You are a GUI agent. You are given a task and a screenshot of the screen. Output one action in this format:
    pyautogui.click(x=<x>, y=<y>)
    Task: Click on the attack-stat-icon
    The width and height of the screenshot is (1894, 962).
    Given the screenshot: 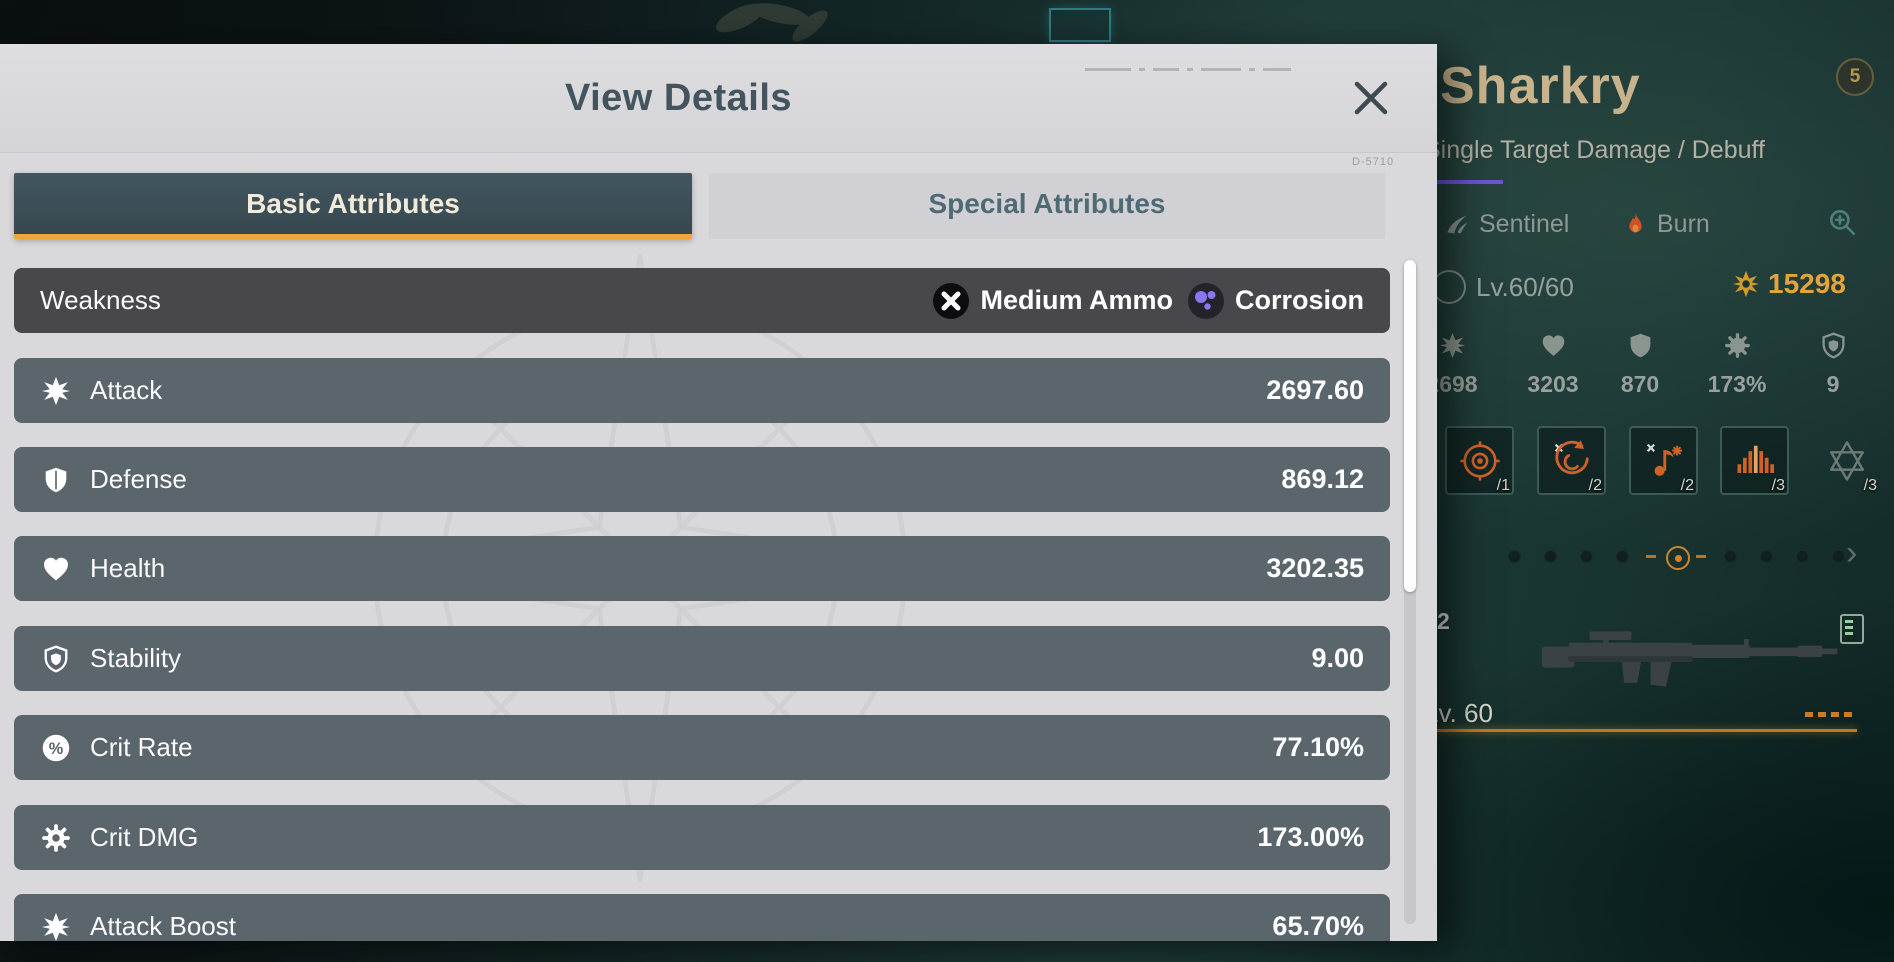 What is the action you would take?
    pyautogui.click(x=1452, y=345)
    